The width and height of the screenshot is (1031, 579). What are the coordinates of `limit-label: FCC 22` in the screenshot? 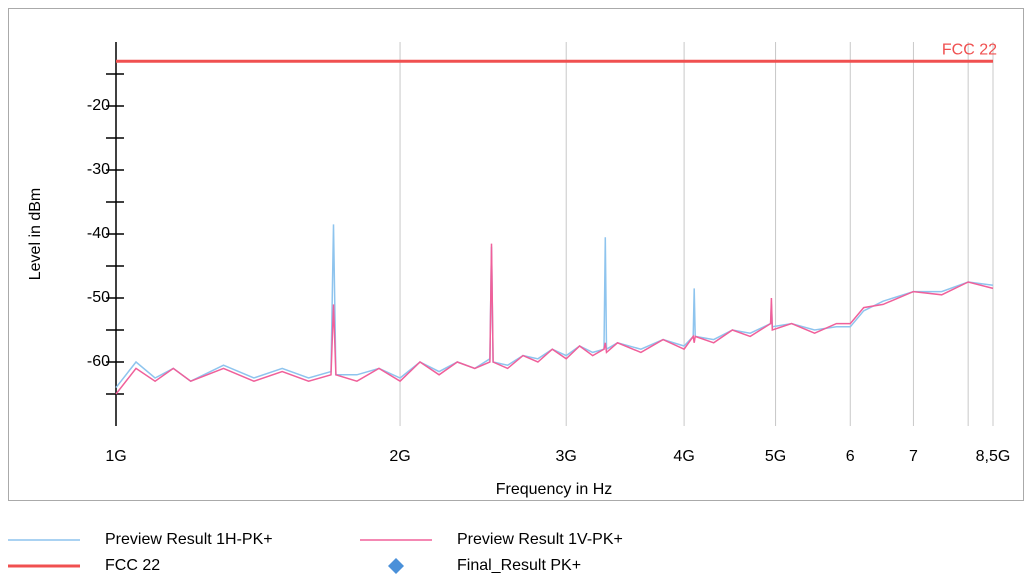 It's located at (969, 49).